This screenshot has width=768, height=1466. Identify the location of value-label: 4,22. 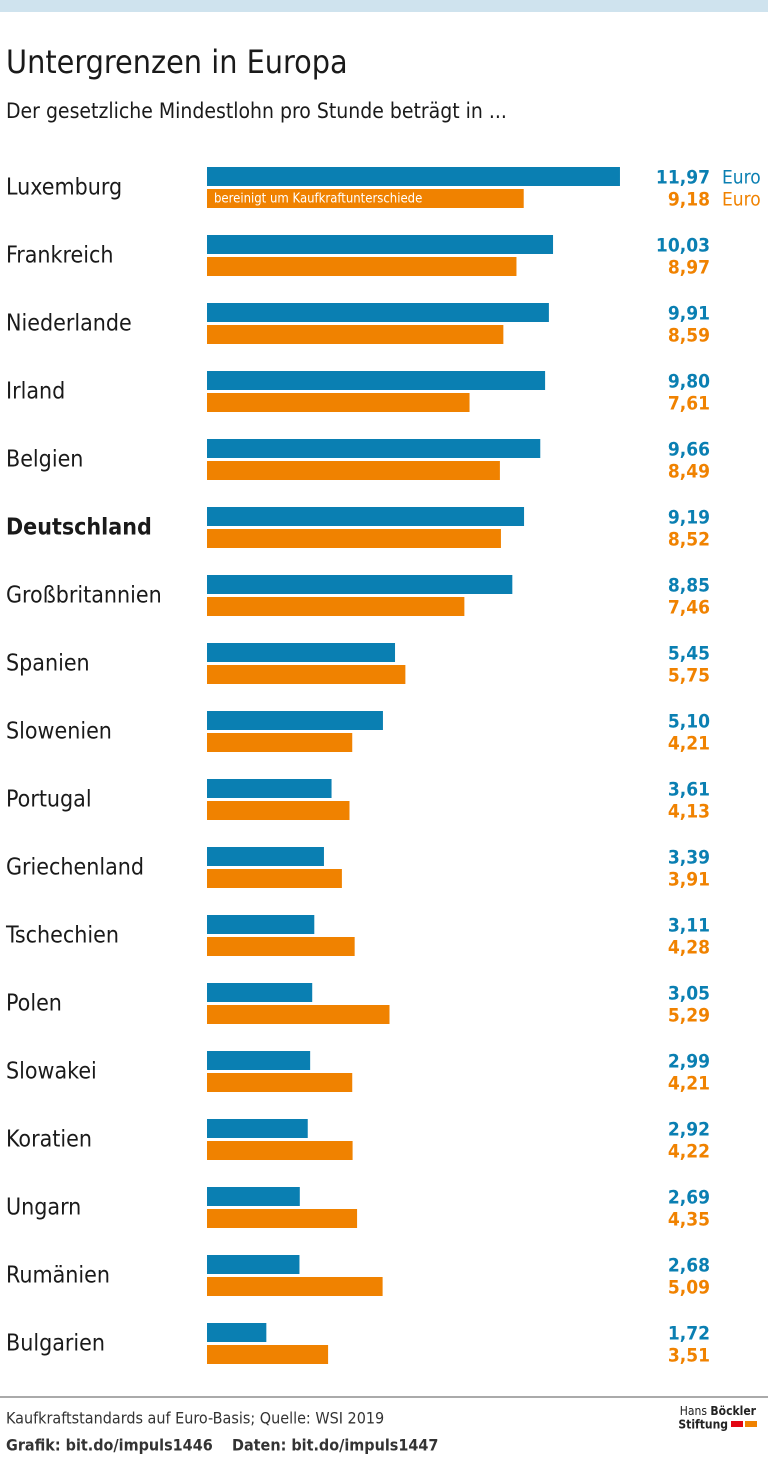
(689, 1152).